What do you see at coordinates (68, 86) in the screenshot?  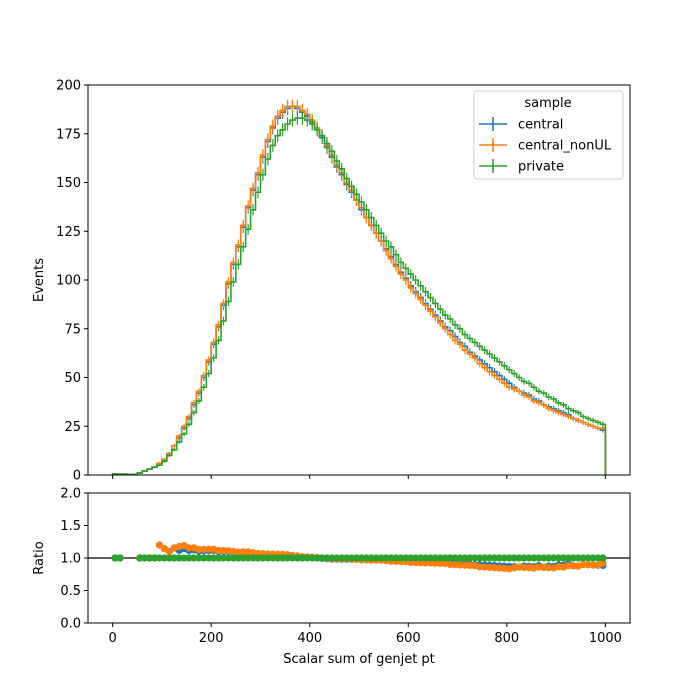 I see `main-y-tick-label: 200` at bounding box center [68, 86].